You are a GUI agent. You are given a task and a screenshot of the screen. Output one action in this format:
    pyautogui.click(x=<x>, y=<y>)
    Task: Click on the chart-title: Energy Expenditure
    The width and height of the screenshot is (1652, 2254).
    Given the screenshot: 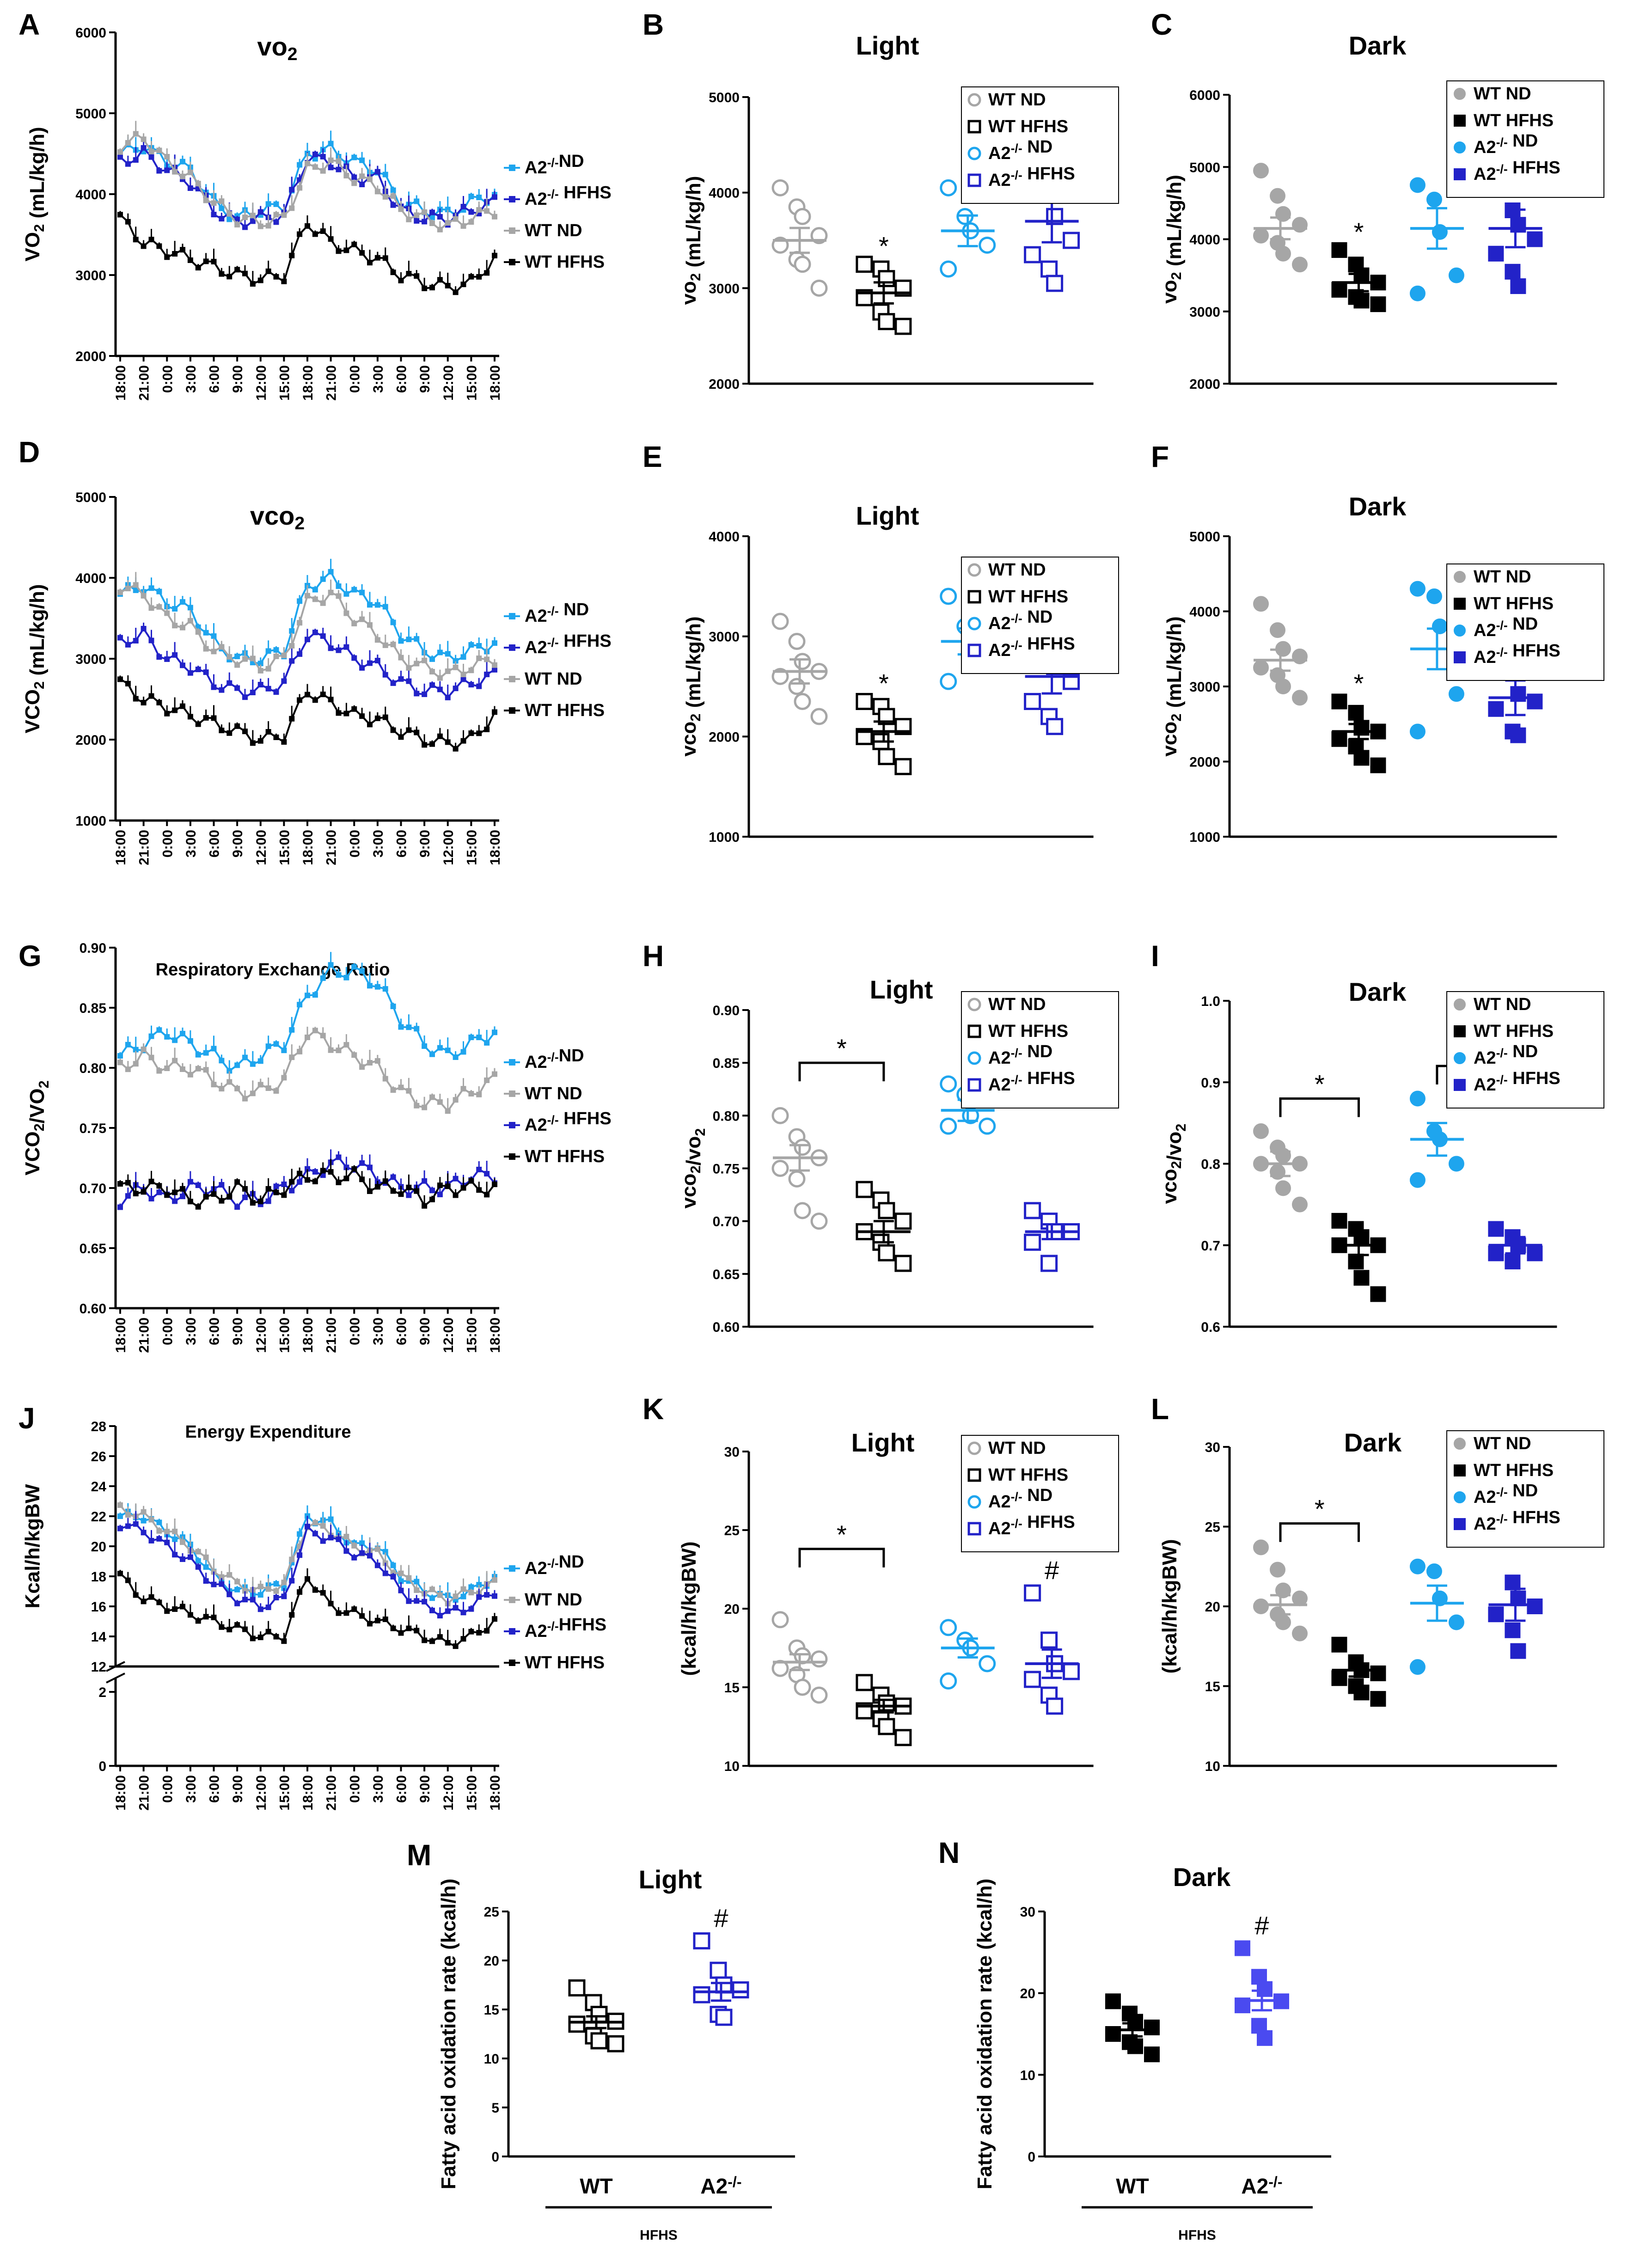 What is the action you would take?
    pyautogui.click(x=268, y=1432)
    